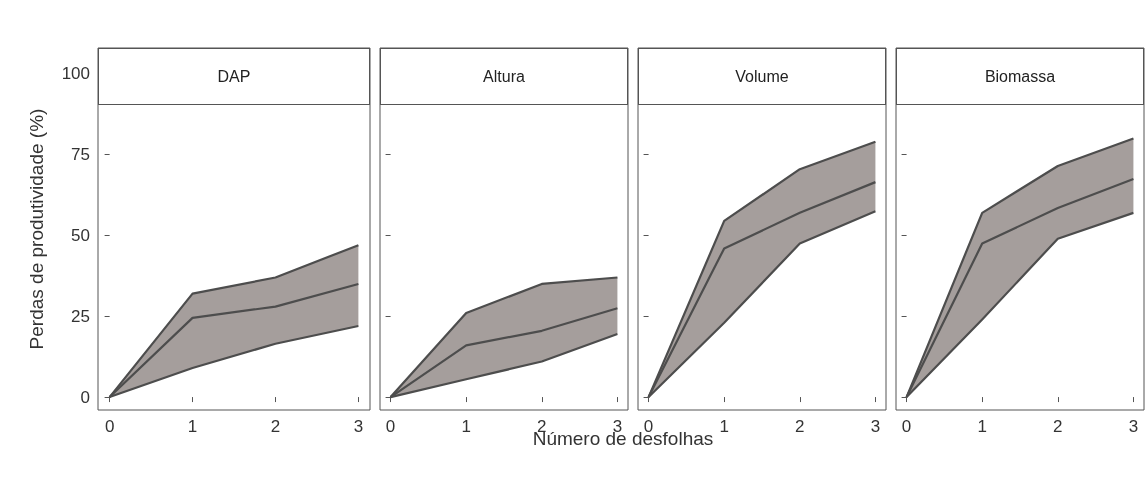  What do you see at coordinates (504, 76) in the screenshot?
I see `panel-header: Altura` at bounding box center [504, 76].